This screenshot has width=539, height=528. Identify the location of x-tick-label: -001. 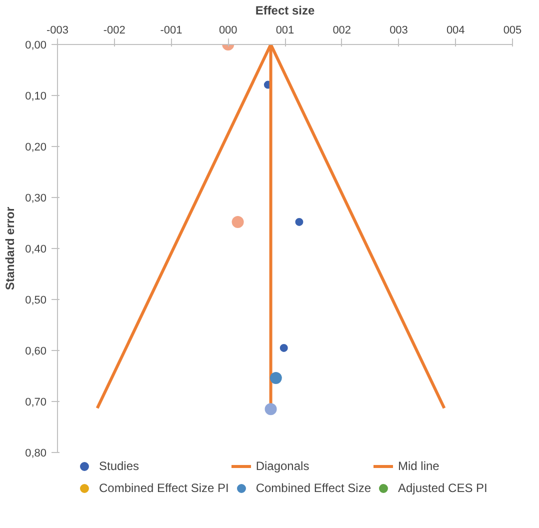
(171, 30).